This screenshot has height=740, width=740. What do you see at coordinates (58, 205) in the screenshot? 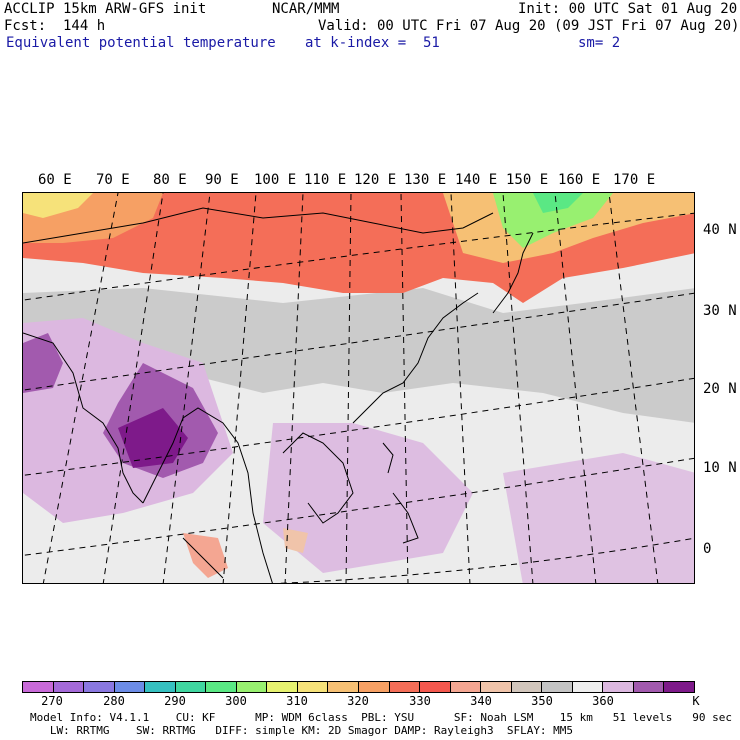
I see `yellow-region` at bounding box center [58, 205].